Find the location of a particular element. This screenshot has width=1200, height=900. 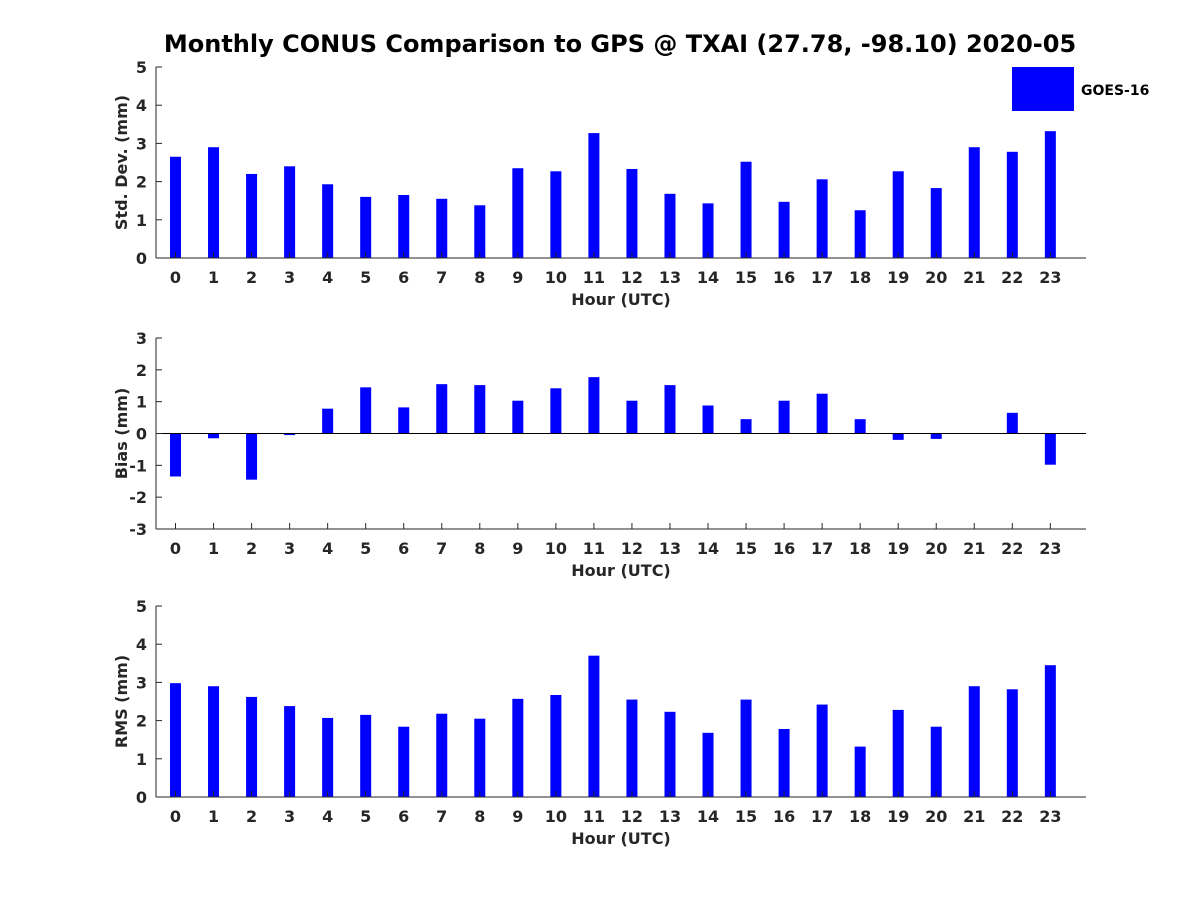

x-tick-label: 15 is located at coordinates (746, 816).